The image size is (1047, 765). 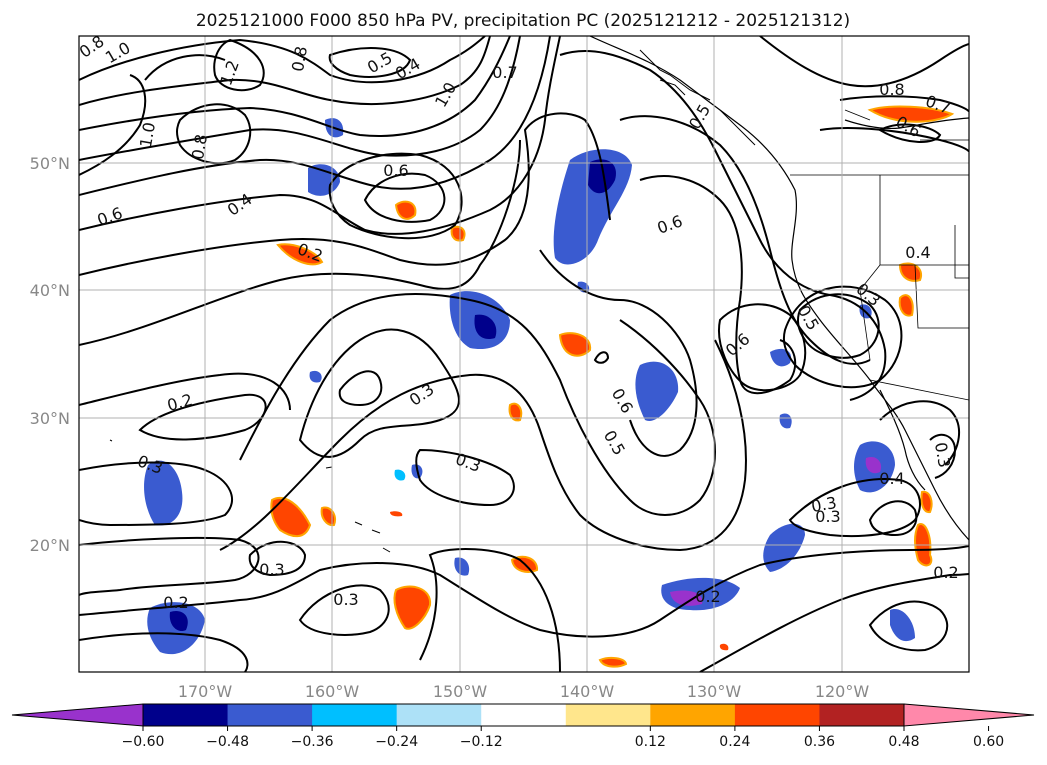 What do you see at coordinates (205, 691) in the screenshot?
I see `lon-tick-label: 170°W` at bounding box center [205, 691].